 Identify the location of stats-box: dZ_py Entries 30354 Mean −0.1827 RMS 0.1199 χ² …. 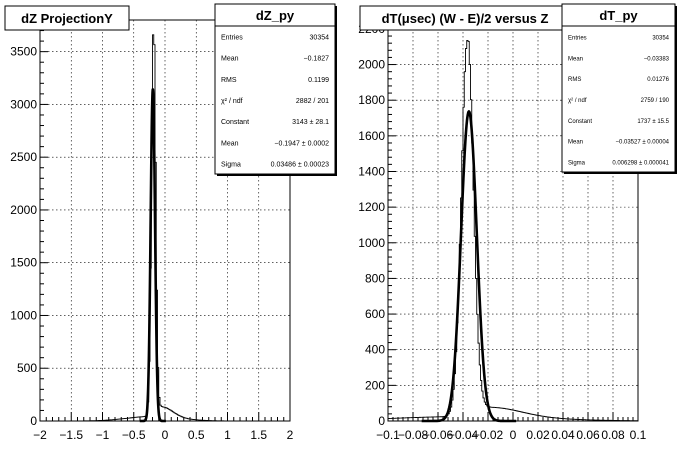
(275, 89).